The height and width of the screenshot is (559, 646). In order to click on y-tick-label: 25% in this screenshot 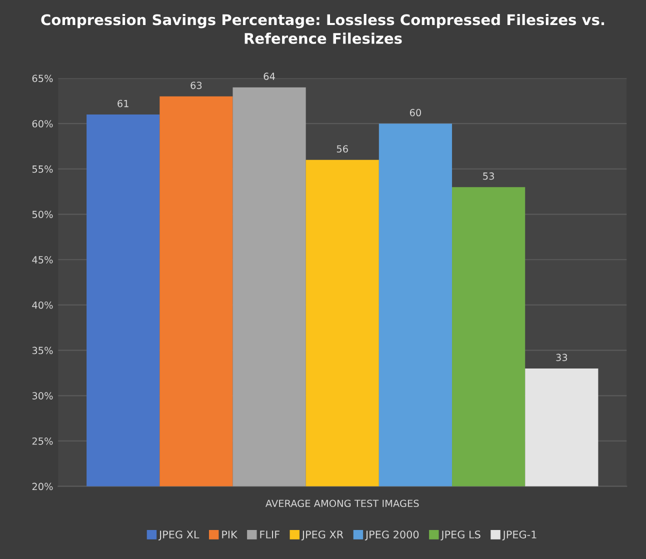, I will do `click(42, 441)`.